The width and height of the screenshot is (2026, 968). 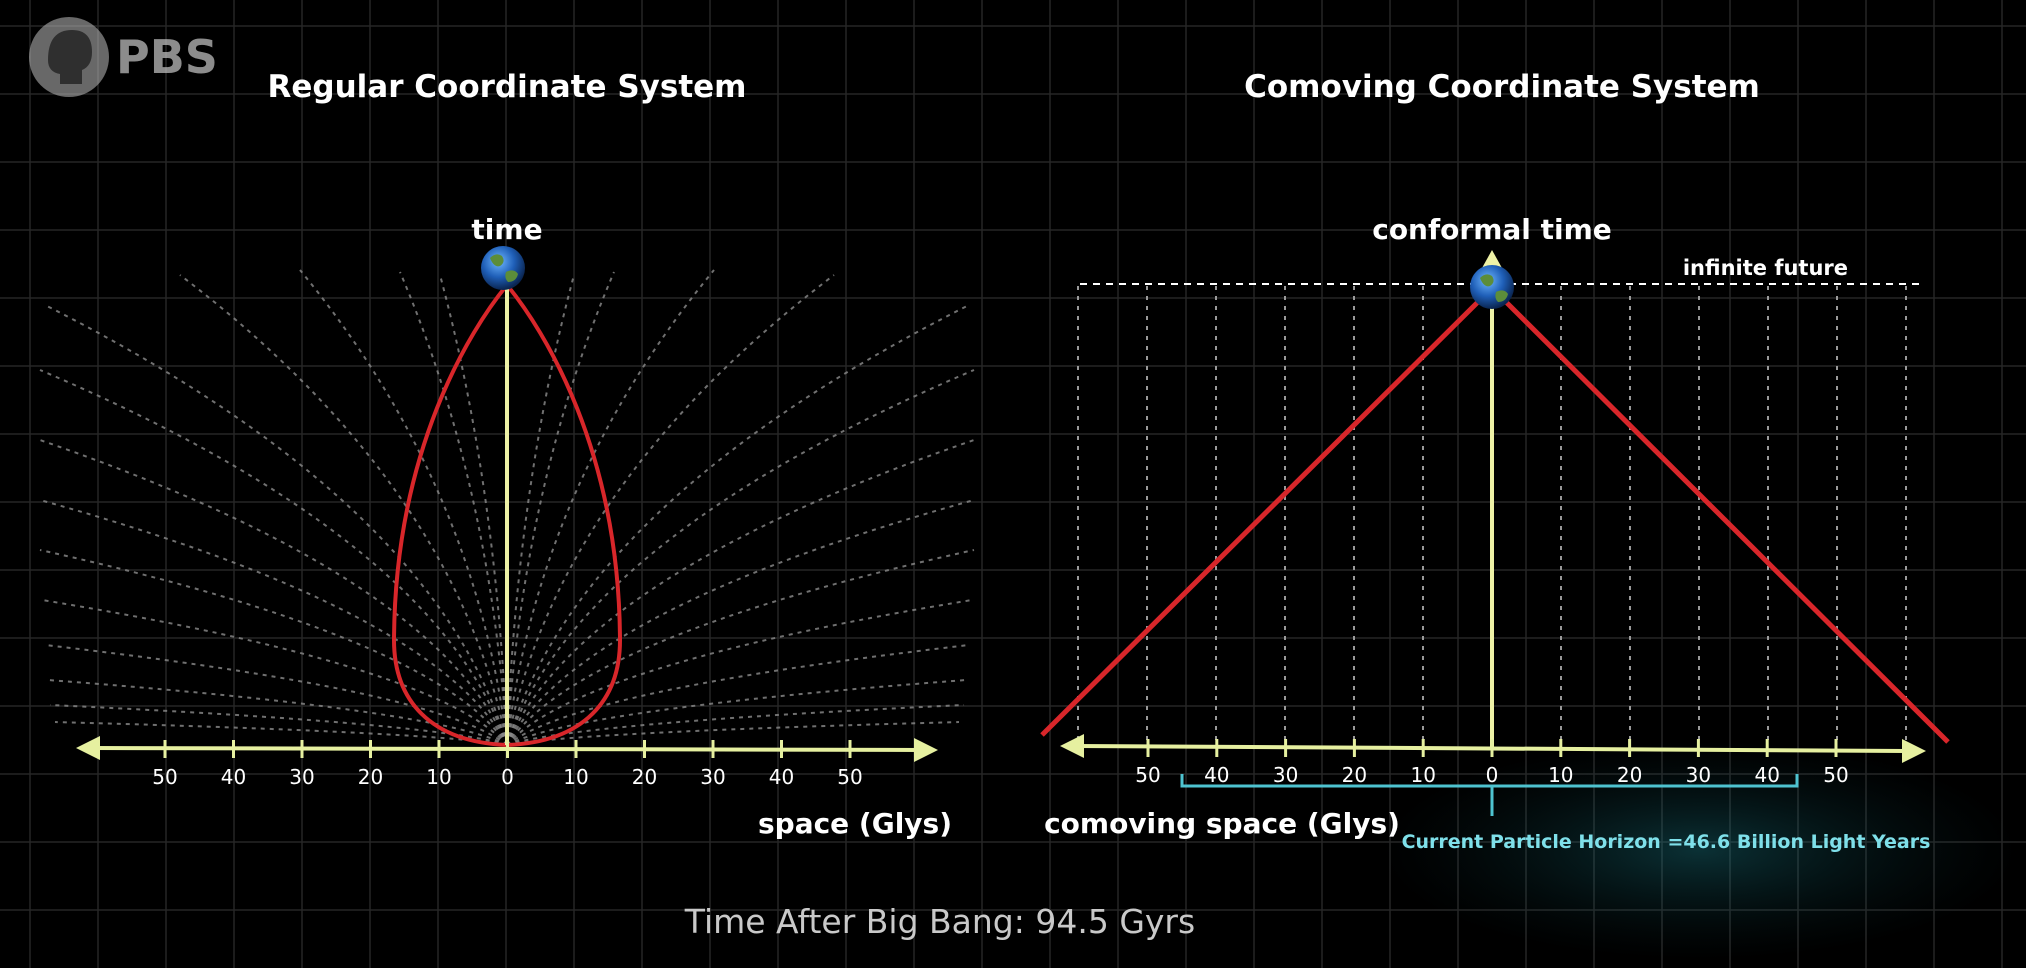 I want to click on particle-horizon-bracket, so click(x=1489, y=795).